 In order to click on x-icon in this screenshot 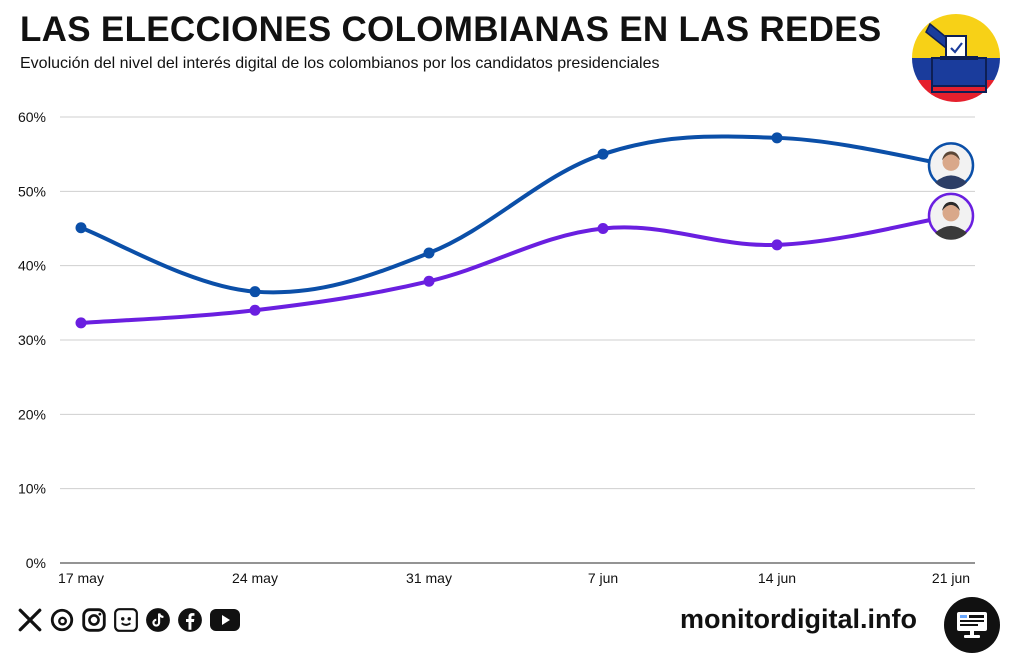, I will do `click(30, 620)`.